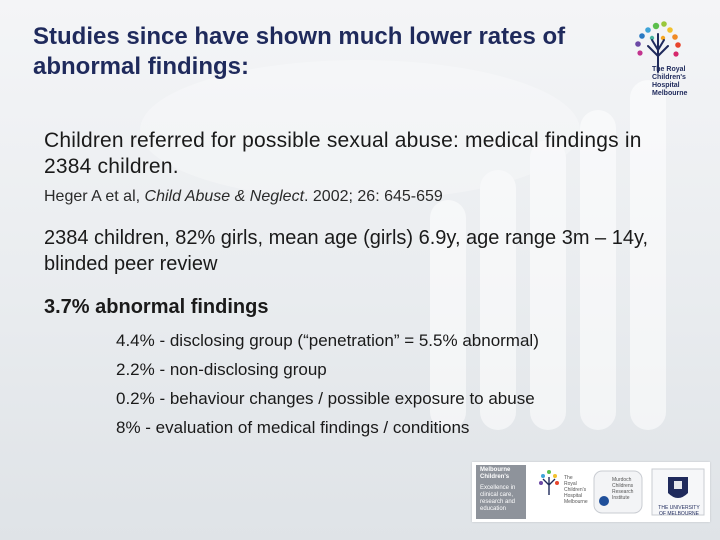 The height and width of the screenshot is (540, 720). I want to click on rch-small-logo: The Royal Children's Hospital Melbourne, so click(561, 492).